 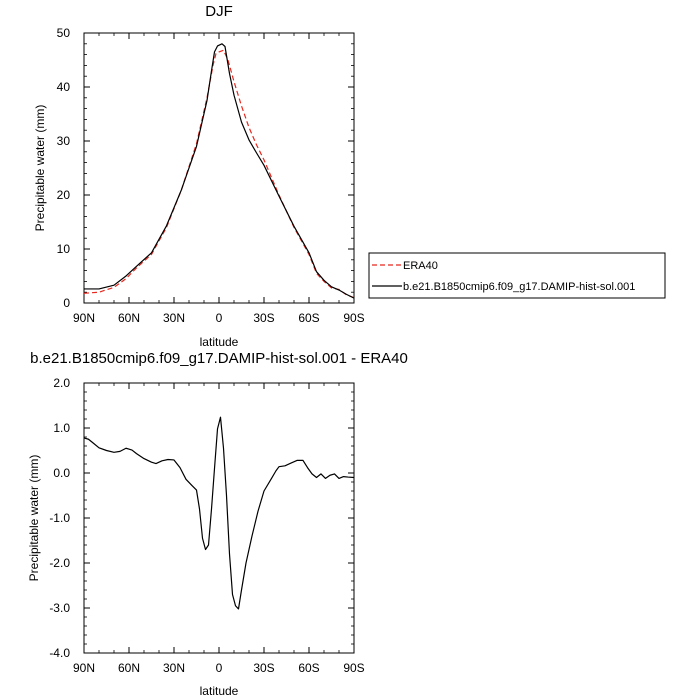 I want to click on series-line-difference, so click(x=219, y=513).